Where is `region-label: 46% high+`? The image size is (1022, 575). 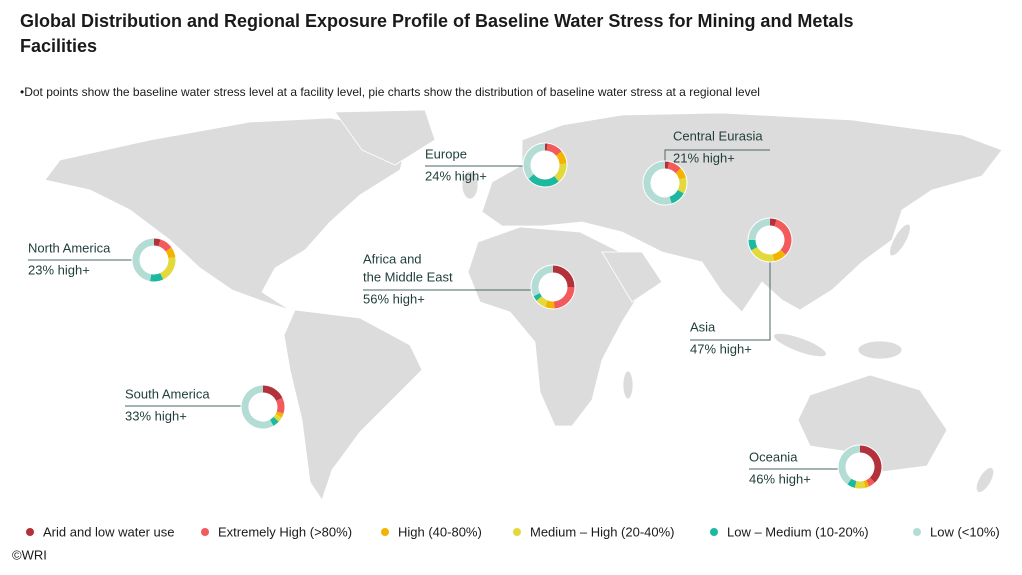 region-label: 46% high+ is located at coordinates (780, 478).